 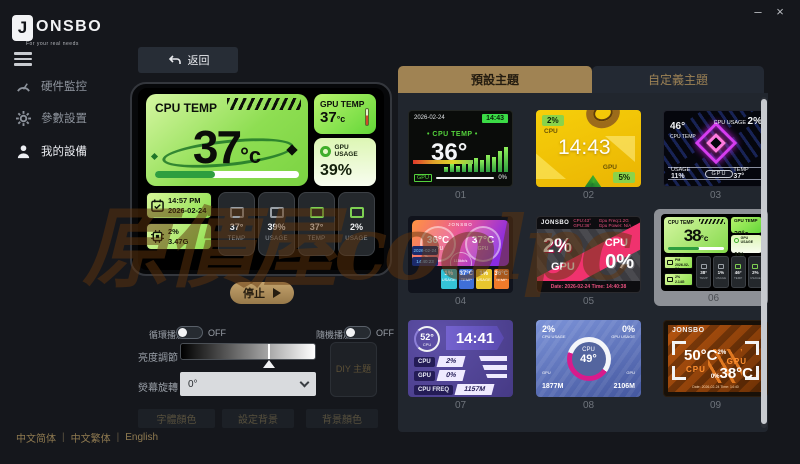 I want to click on close-button: ×, so click(x=780, y=11).